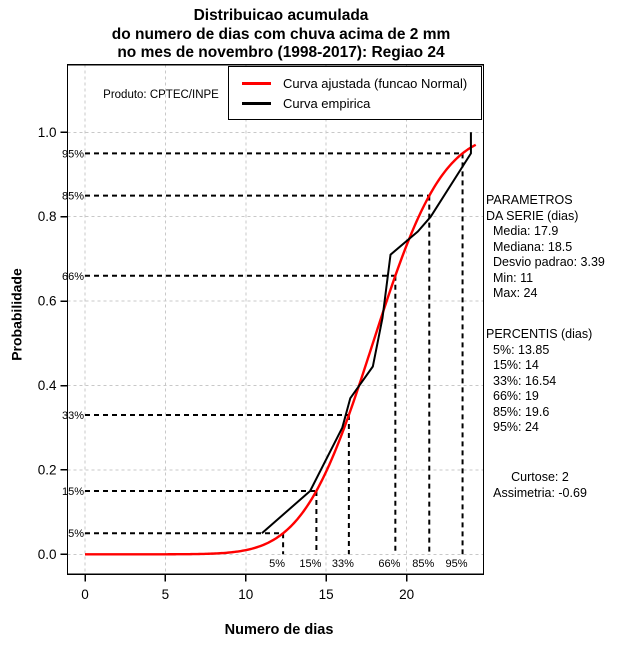 The width and height of the screenshot is (640, 660). What do you see at coordinates (406, 594) in the screenshot?
I see `x-tick-label: 20` at bounding box center [406, 594].